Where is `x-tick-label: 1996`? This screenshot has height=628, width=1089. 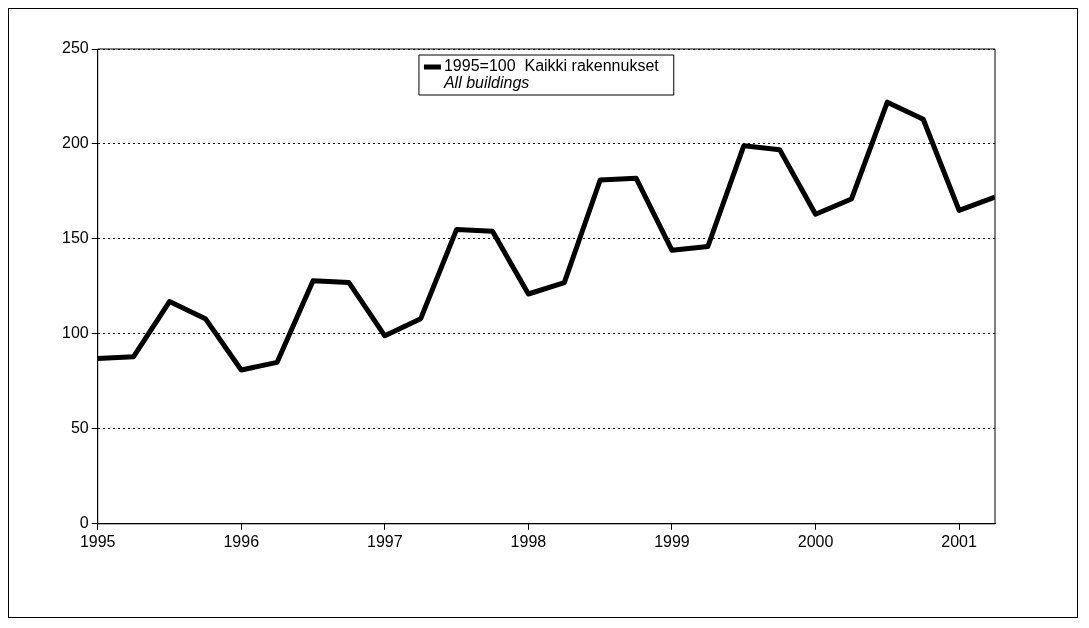 x-tick-label: 1996 is located at coordinates (241, 541).